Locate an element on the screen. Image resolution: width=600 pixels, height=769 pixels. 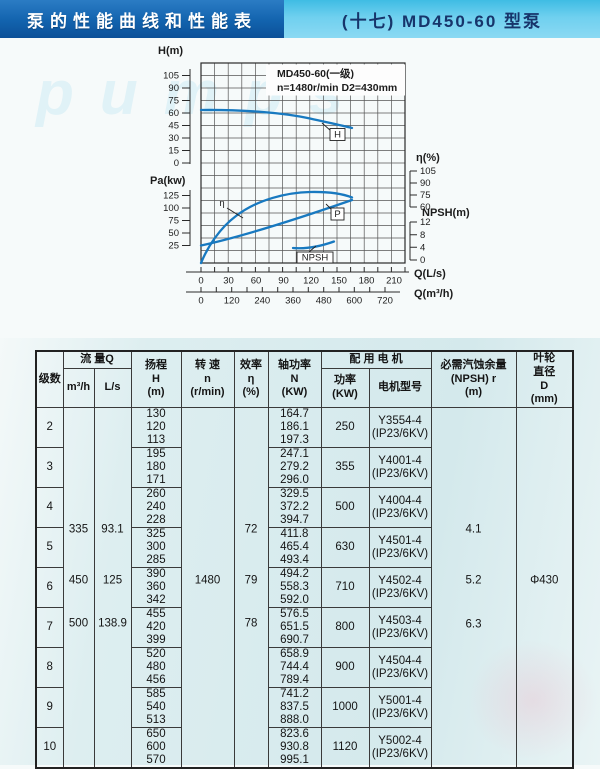
motor-model-cell: Y4504-4 (IP23/6KV) is located at coordinates (400, 667).